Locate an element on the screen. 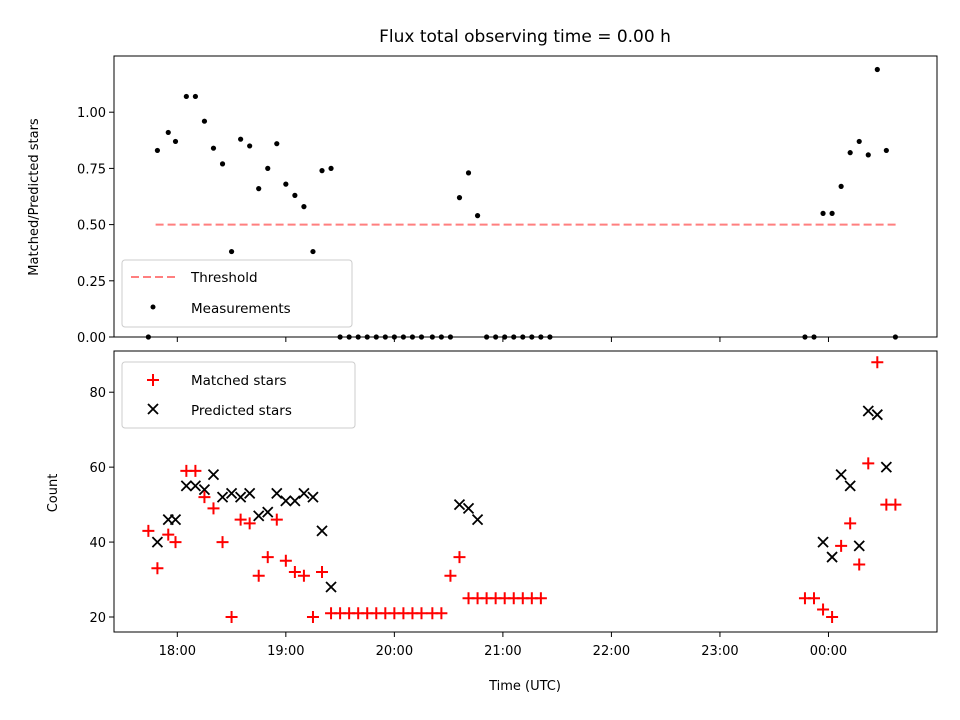  count-legend: Matched stars Predicted stars is located at coordinates (238, 395).